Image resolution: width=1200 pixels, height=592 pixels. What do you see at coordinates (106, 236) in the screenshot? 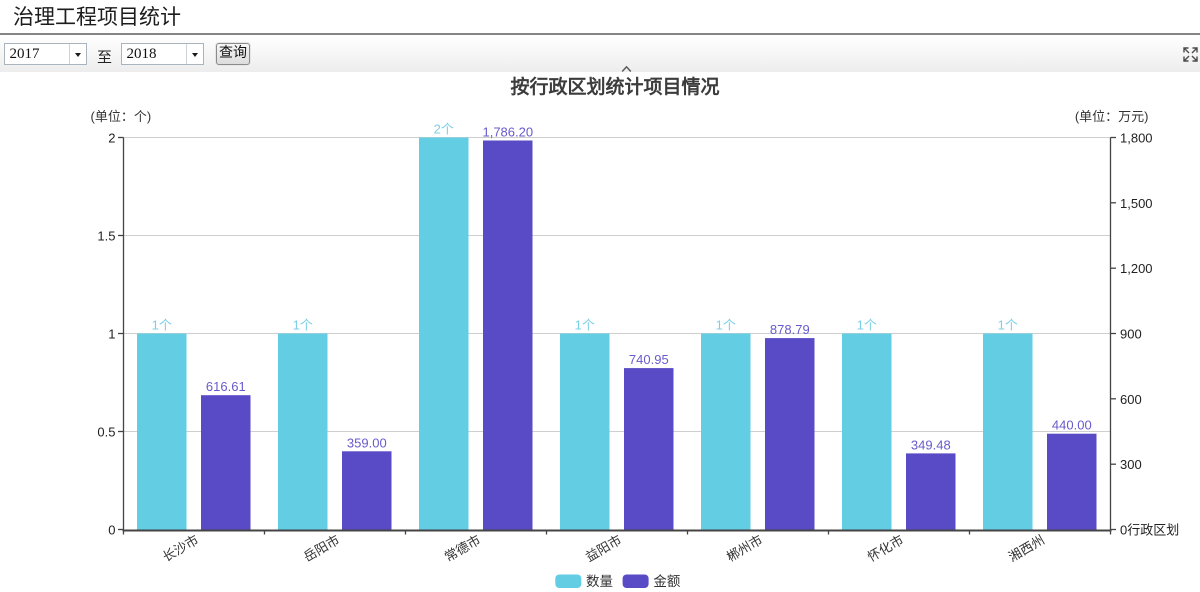
I see `svg-text: 1.5` at bounding box center [106, 236].